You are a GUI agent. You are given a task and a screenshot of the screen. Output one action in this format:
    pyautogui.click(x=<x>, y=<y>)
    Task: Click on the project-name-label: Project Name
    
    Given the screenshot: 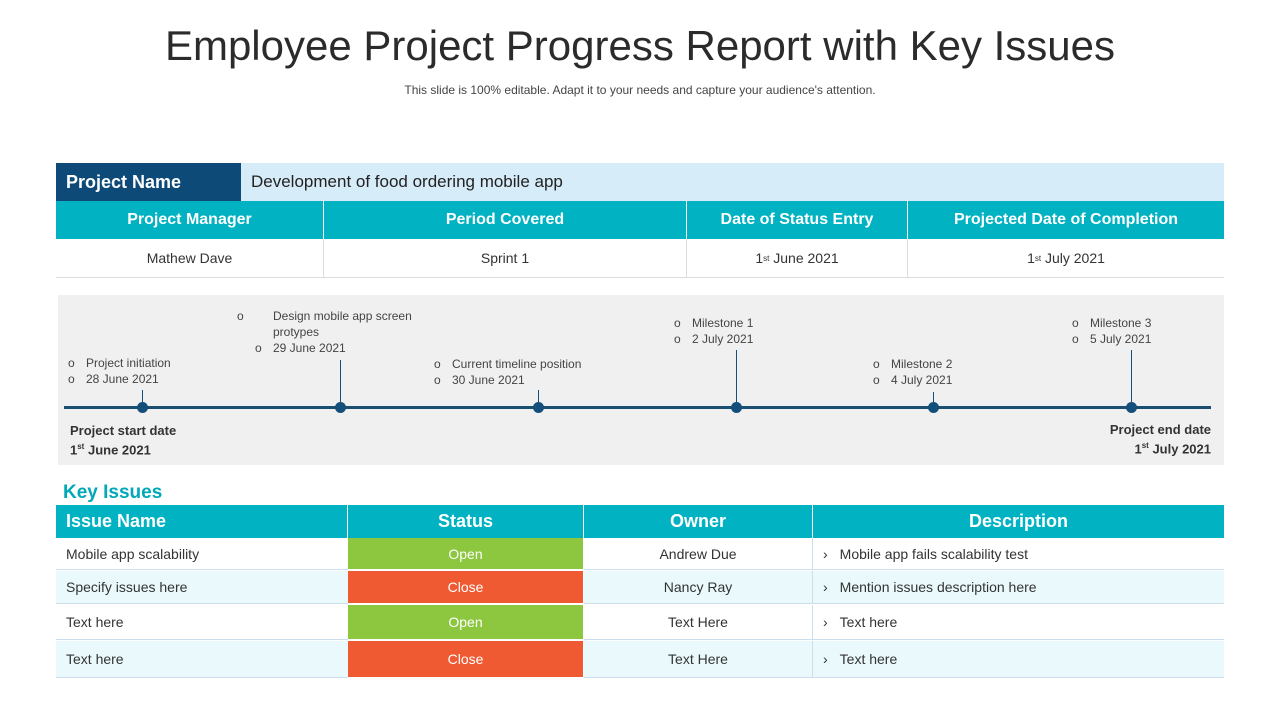 What is the action you would take?
    pyautogui.click(x=148, y=182)
    